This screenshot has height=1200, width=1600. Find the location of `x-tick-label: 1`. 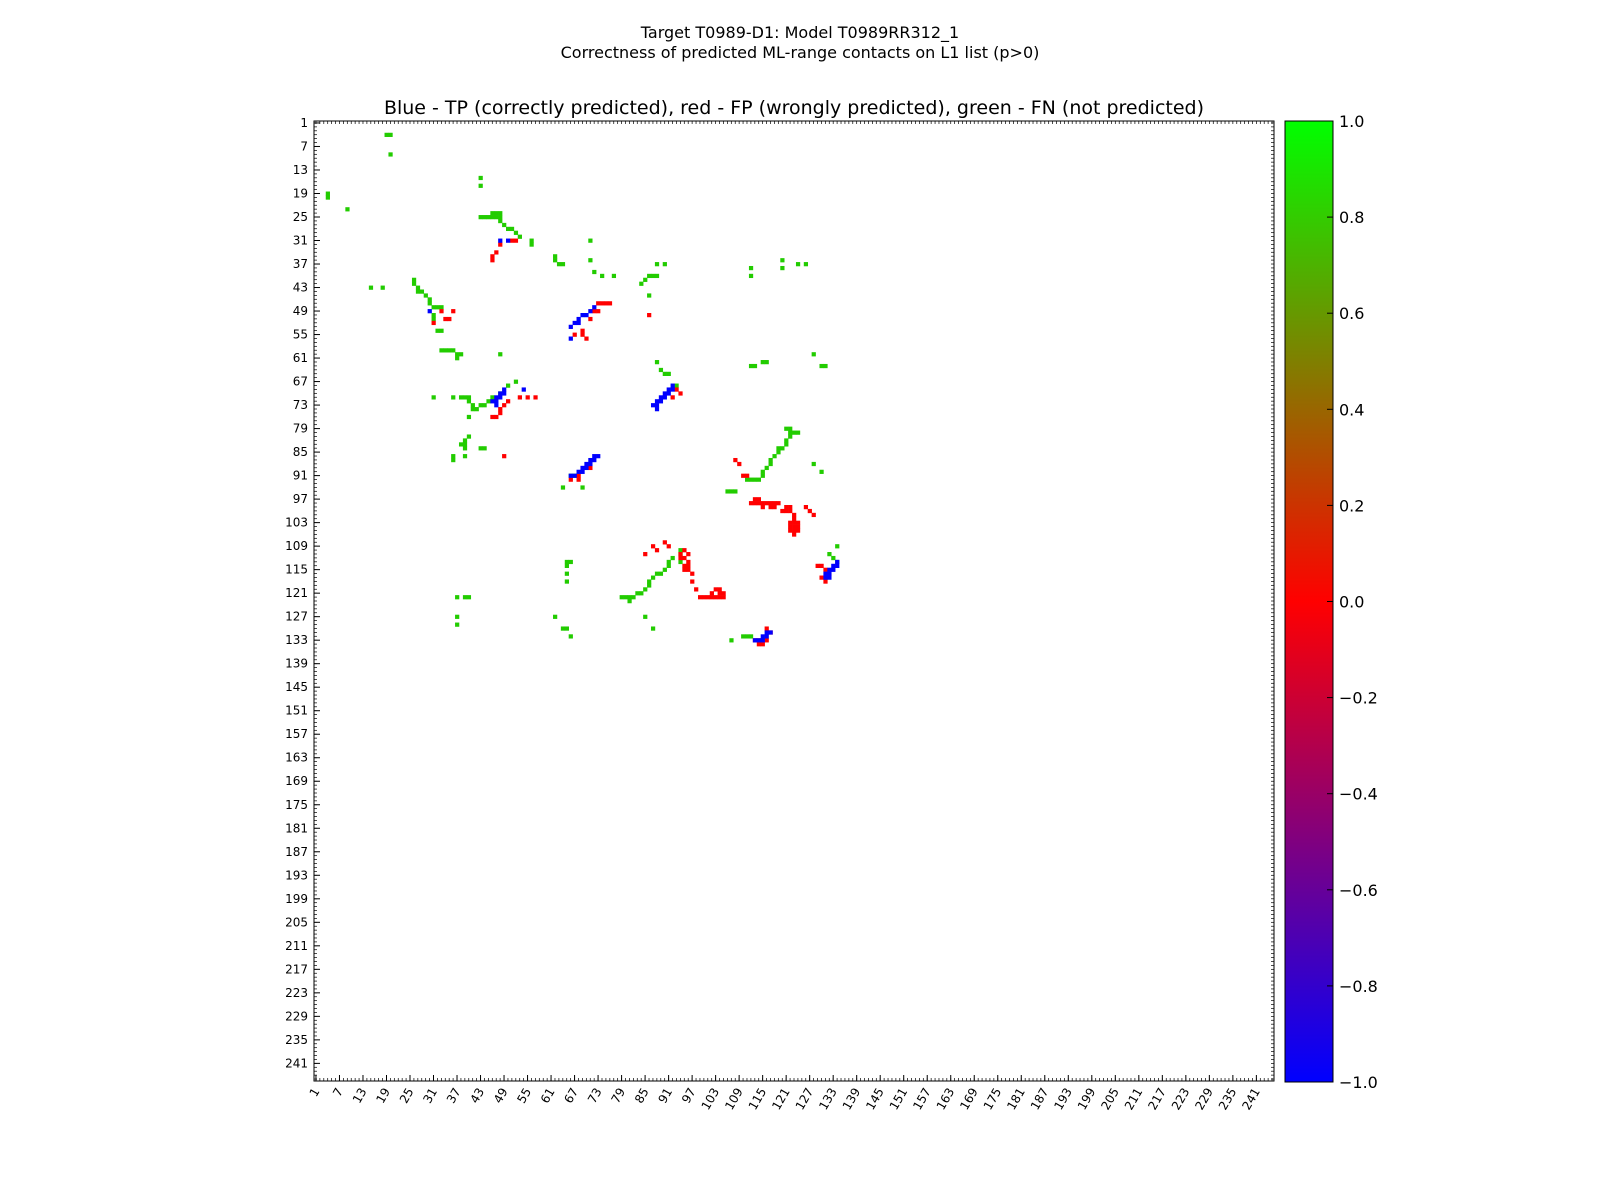

x-tick-label: 1 is located at coordinates (315, 1093).